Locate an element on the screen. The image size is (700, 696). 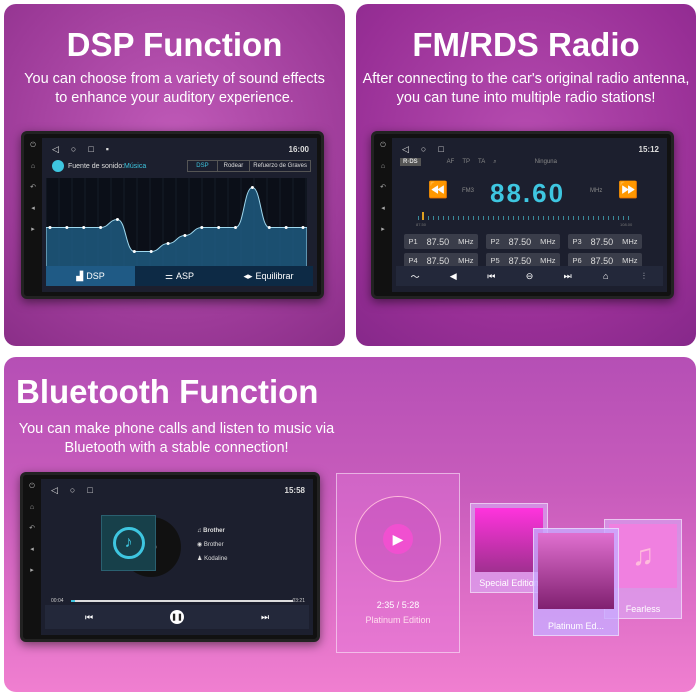
power-icon is located at coordinates (58, 166).